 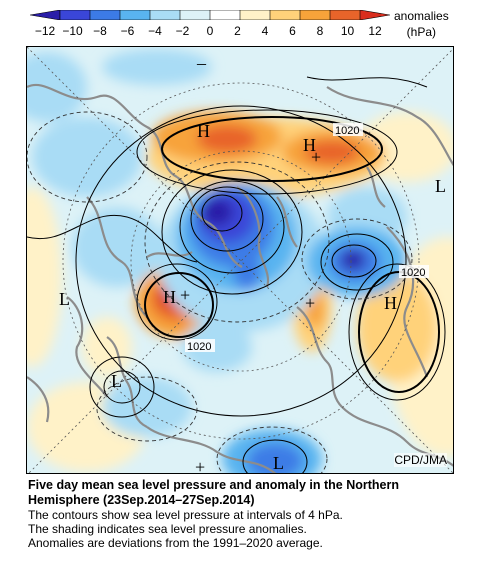 I want to click on colorbar-tick-label: −4, so click(x=155, y=31).